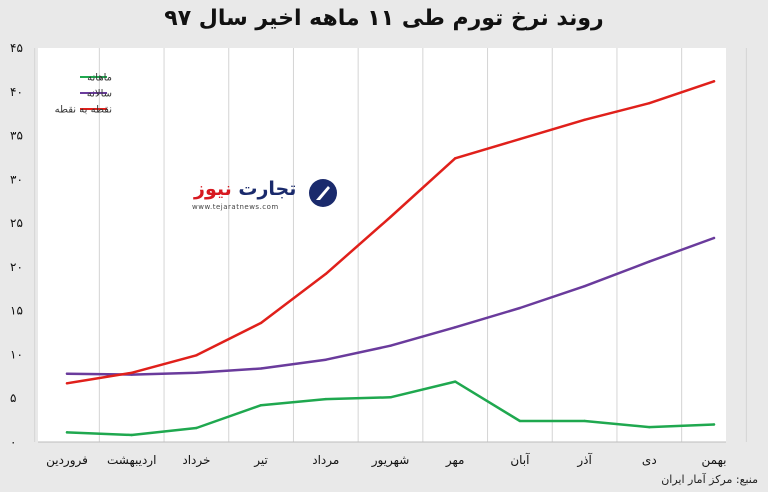 The height and width of the screenshot is (492, 768). Describe the element at coordinates (649, 460) in the screenshot. I see `x-tick-label: دی` at that location.